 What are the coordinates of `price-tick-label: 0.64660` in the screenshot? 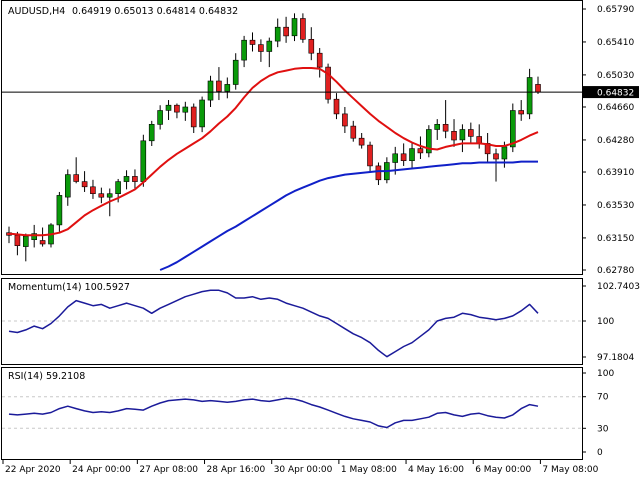 It's located at (615, 108).